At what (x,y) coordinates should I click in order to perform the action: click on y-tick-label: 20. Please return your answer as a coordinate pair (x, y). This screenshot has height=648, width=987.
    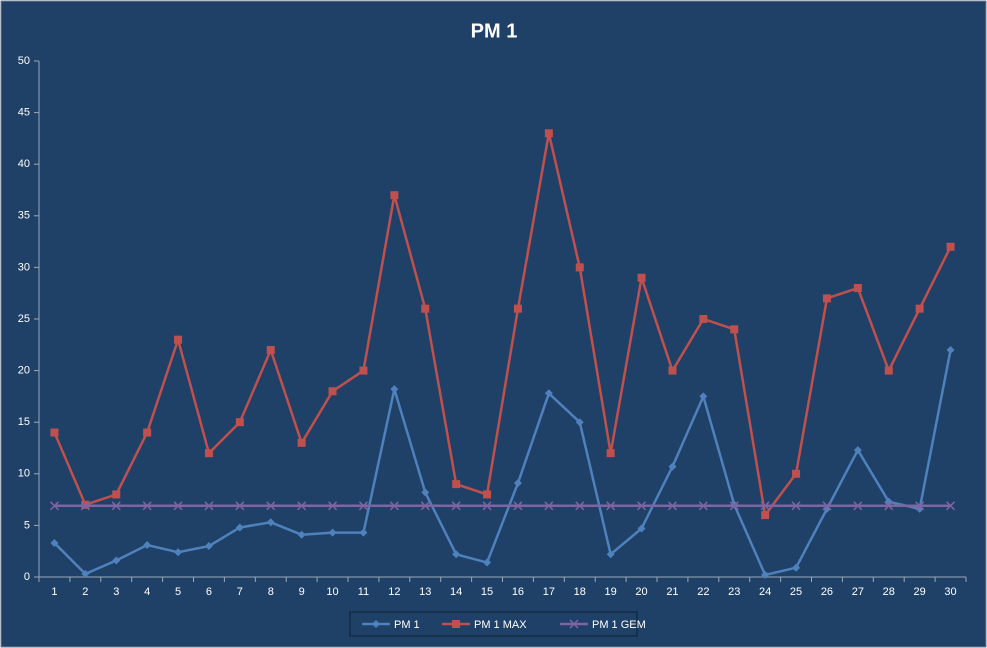
    Looking at the image, I should click on (24, 371).